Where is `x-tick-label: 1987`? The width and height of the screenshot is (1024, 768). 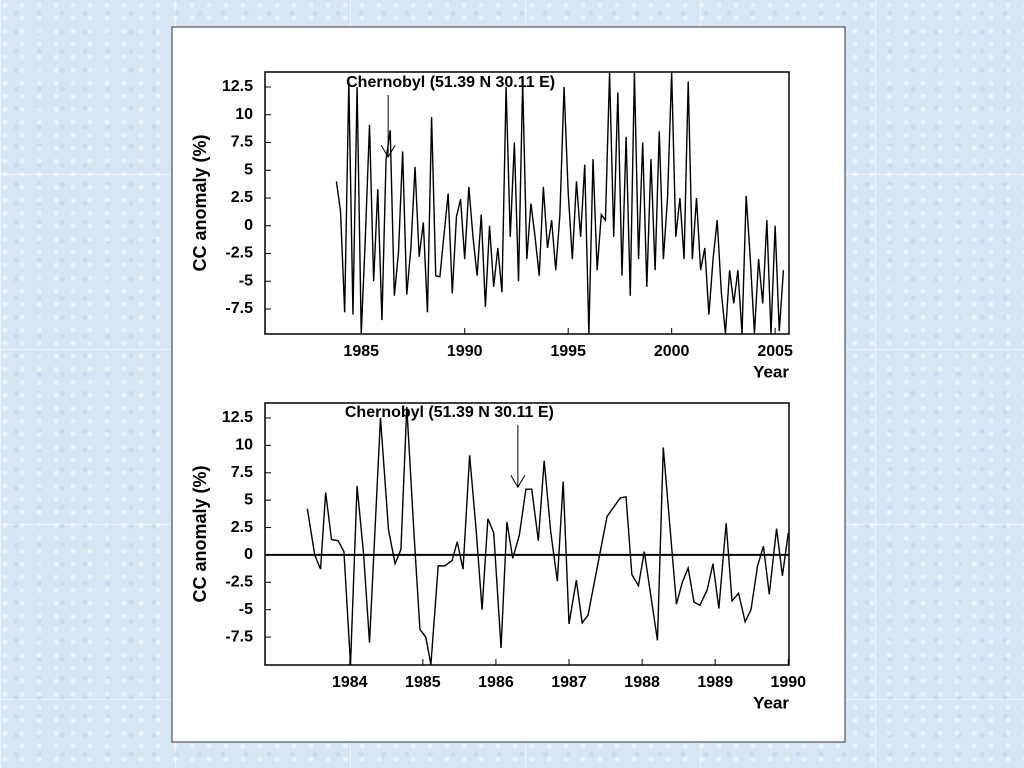
x-tick-label: 1987 is located at coordinates (569, 682).